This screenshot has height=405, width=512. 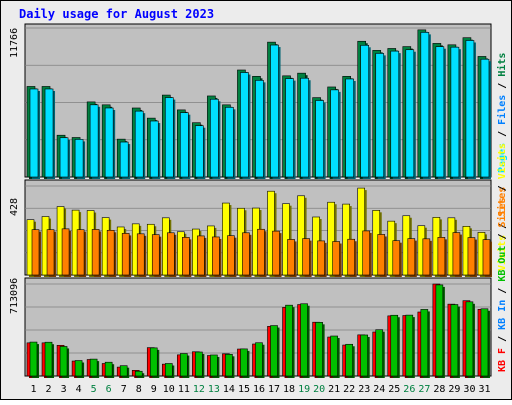 I want to click on bar-kb-in-day-19-face, so click(x=304, y=340).